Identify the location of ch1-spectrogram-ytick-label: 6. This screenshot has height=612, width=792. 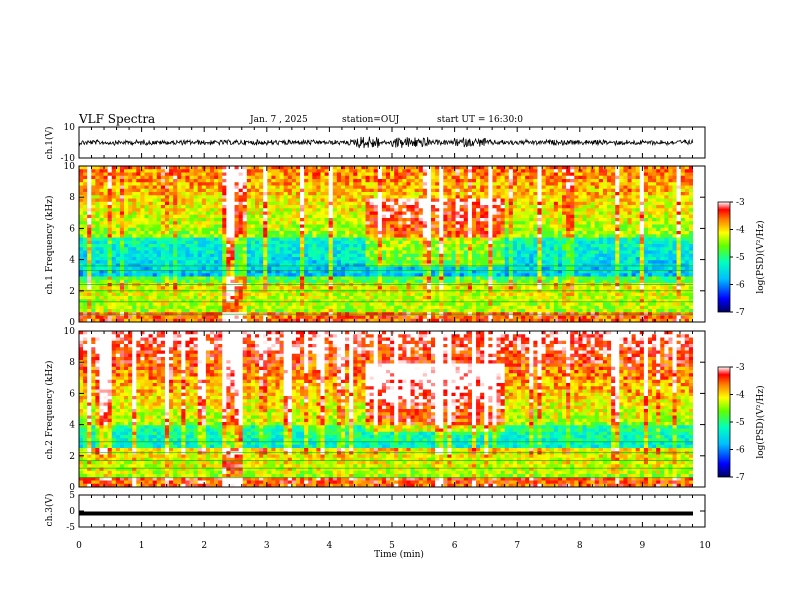
(72, 229).